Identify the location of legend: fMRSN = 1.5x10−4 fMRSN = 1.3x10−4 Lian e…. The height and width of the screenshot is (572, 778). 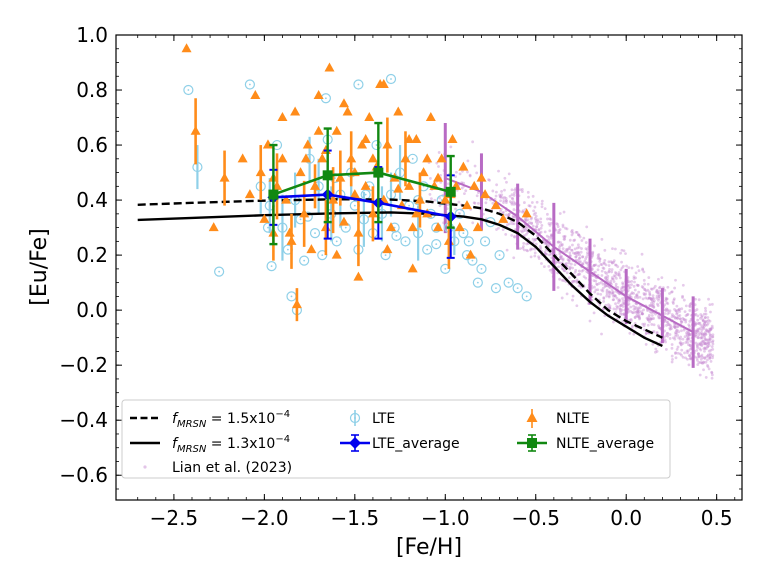
(396, 439).